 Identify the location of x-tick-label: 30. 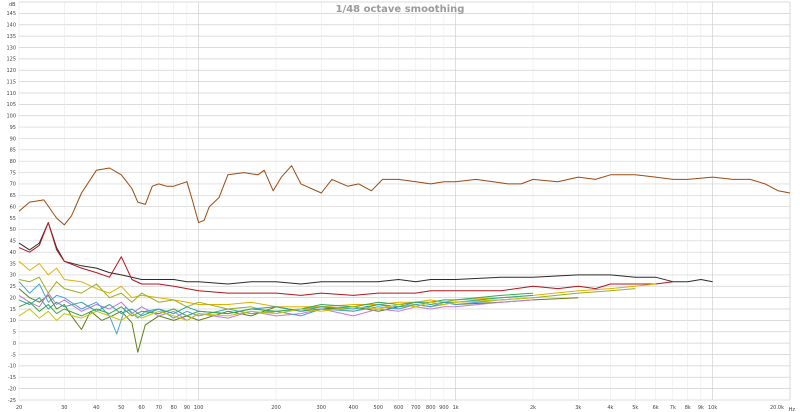
(64, 408).